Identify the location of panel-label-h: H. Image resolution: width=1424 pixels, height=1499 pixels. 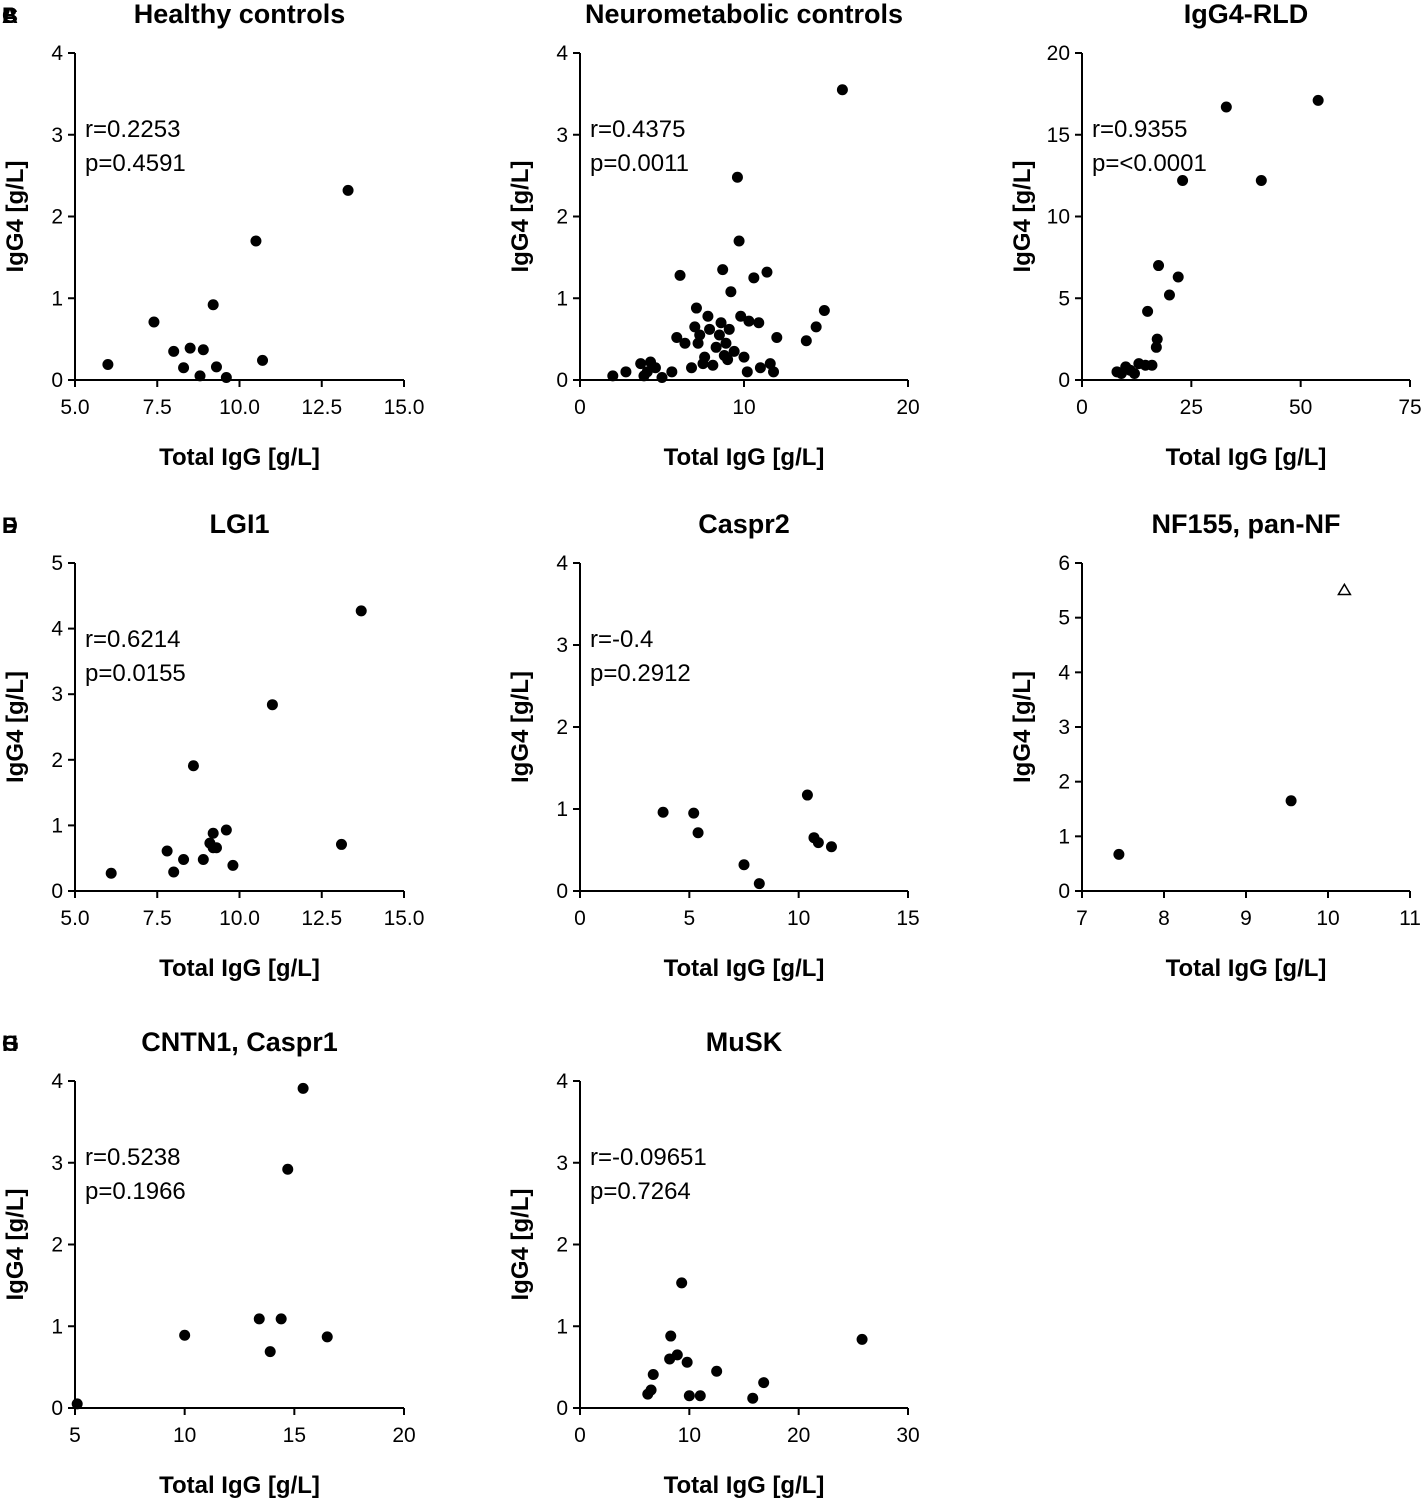
(10, 1043).